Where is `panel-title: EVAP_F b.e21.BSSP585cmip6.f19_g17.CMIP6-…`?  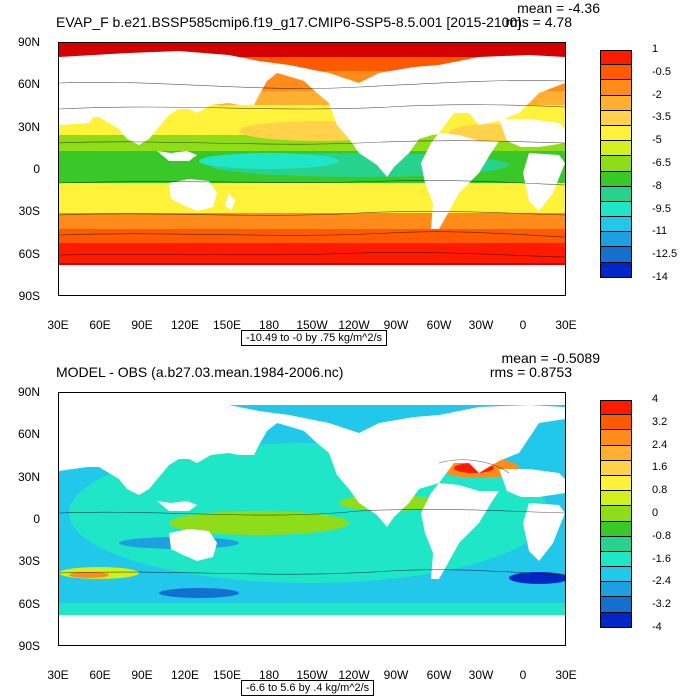 panel-title: EVAP_F b.e21.BSSP585cmip6.f19_g17.CMIP6-… is located at coordinates (289, 22).